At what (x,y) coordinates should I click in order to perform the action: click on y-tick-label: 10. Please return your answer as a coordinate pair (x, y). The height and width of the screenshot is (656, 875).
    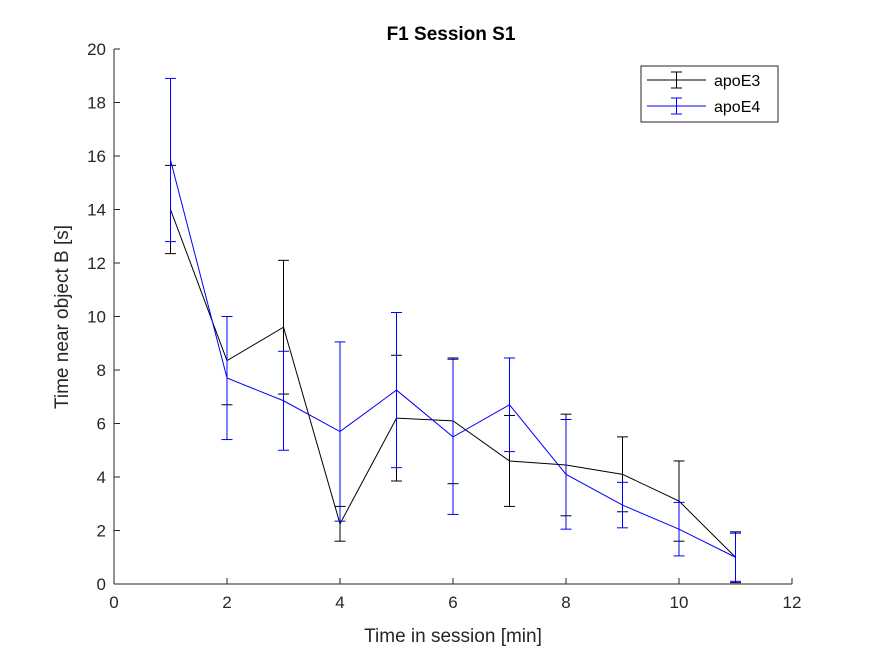
    Looking at the image, I should click on (96, 317).